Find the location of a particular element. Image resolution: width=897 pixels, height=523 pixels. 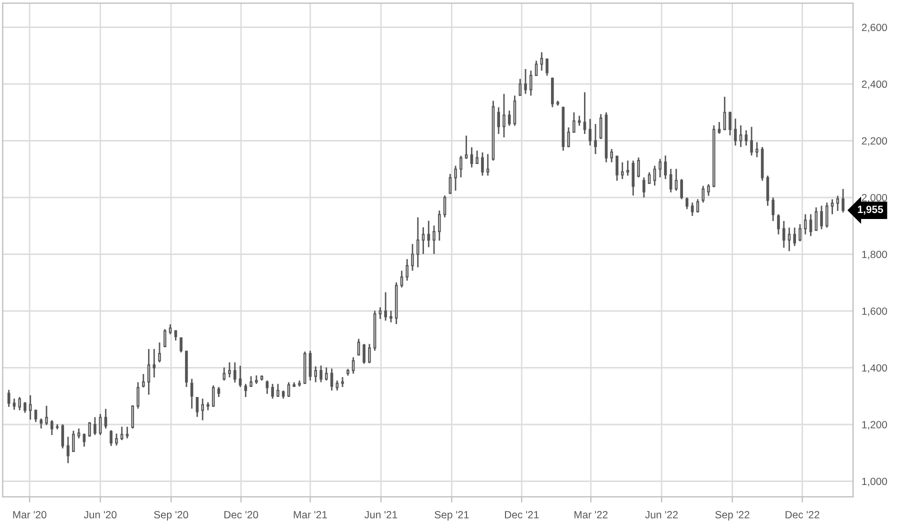

x-tick-label: Mar '22 is located at coordinates (591, 514).